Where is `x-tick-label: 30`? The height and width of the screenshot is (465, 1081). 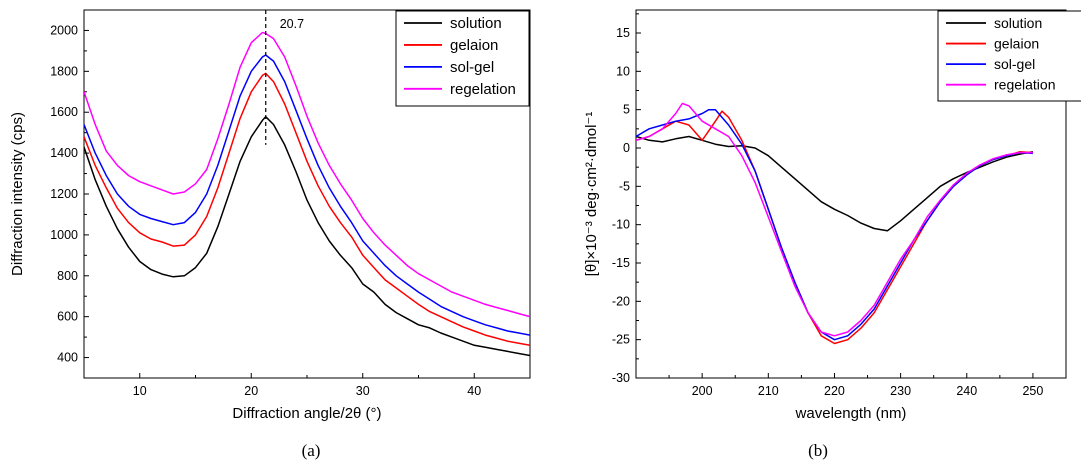 x-tick-label: 30 is located at coordinates (363, 391).